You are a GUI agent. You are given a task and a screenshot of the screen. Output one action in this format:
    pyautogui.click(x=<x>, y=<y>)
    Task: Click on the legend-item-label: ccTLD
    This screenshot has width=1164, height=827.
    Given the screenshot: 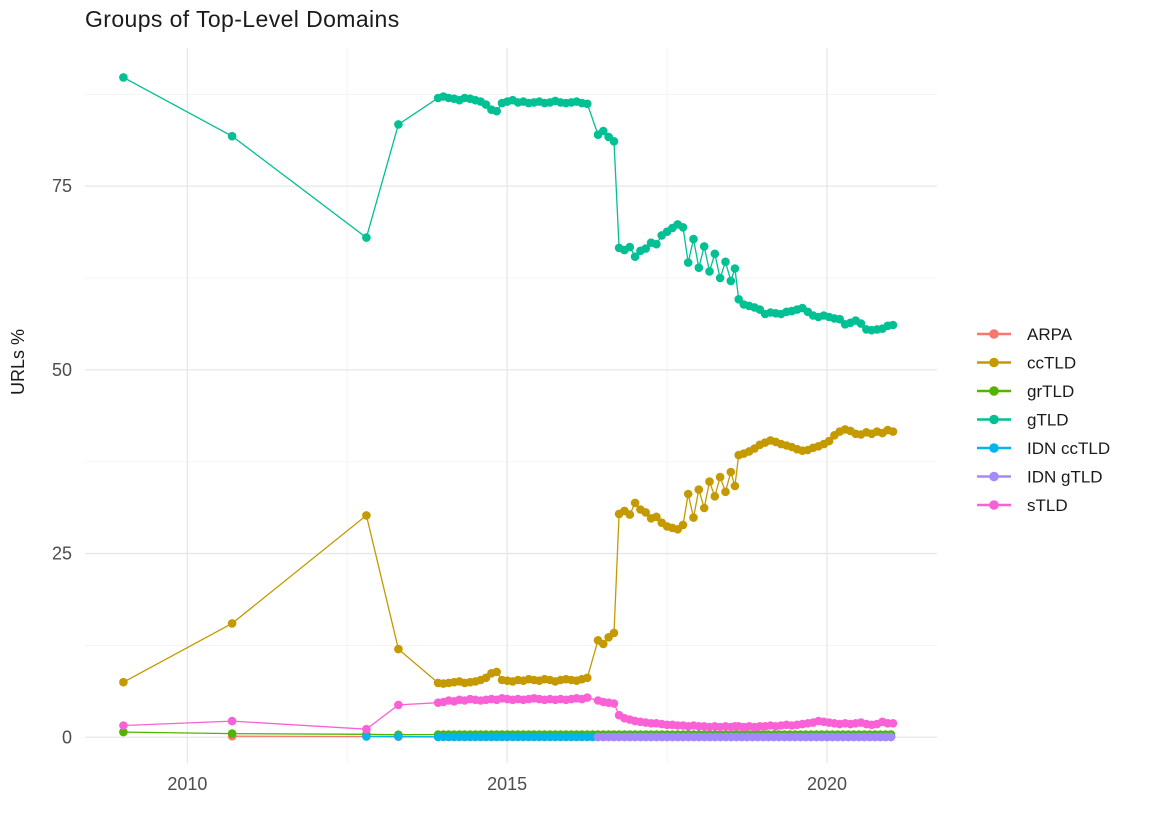 What is the action you would take?
    pyautogui.click(x=1051, y=363)
    